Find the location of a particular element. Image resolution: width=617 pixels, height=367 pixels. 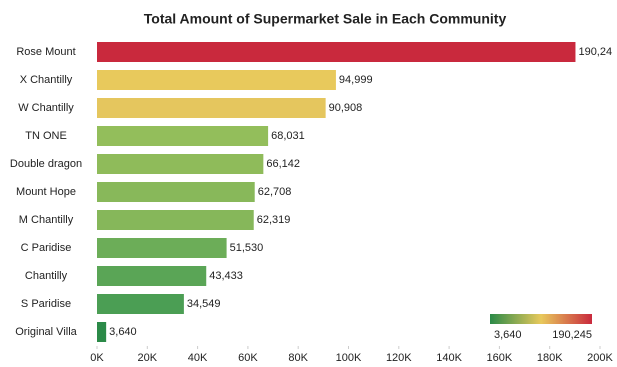

color-scale-min: 3,640 is located at coordinates (508, 335).